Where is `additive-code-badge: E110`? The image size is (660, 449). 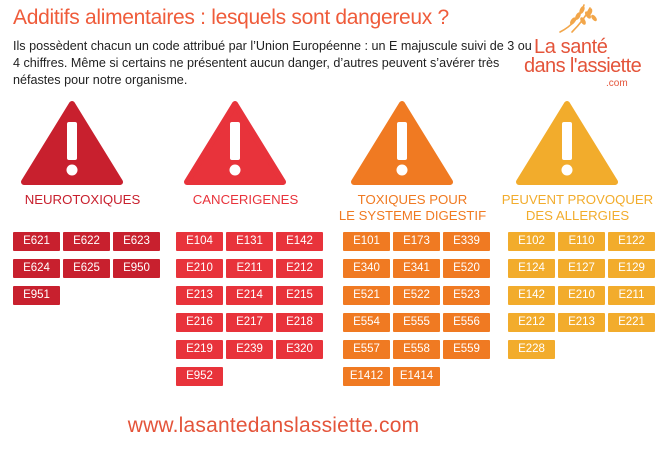
additive-code-badge: E110 is located at coordinates (581, 241).